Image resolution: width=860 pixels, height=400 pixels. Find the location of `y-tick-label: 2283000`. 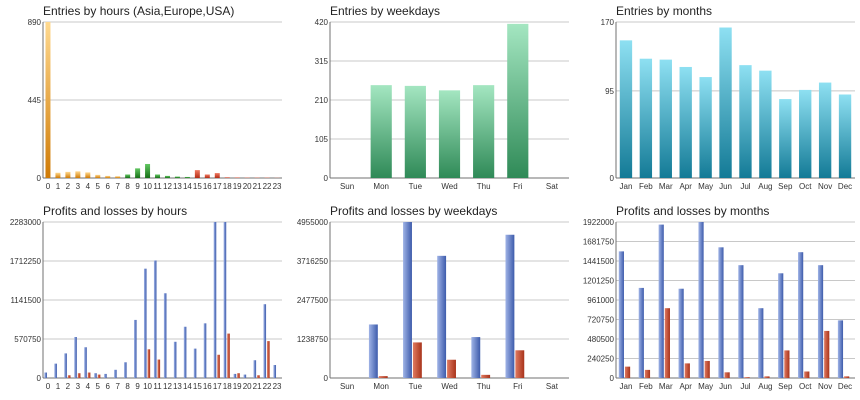

y-tick-label: 2283000 is located at coordinates (26, 222).